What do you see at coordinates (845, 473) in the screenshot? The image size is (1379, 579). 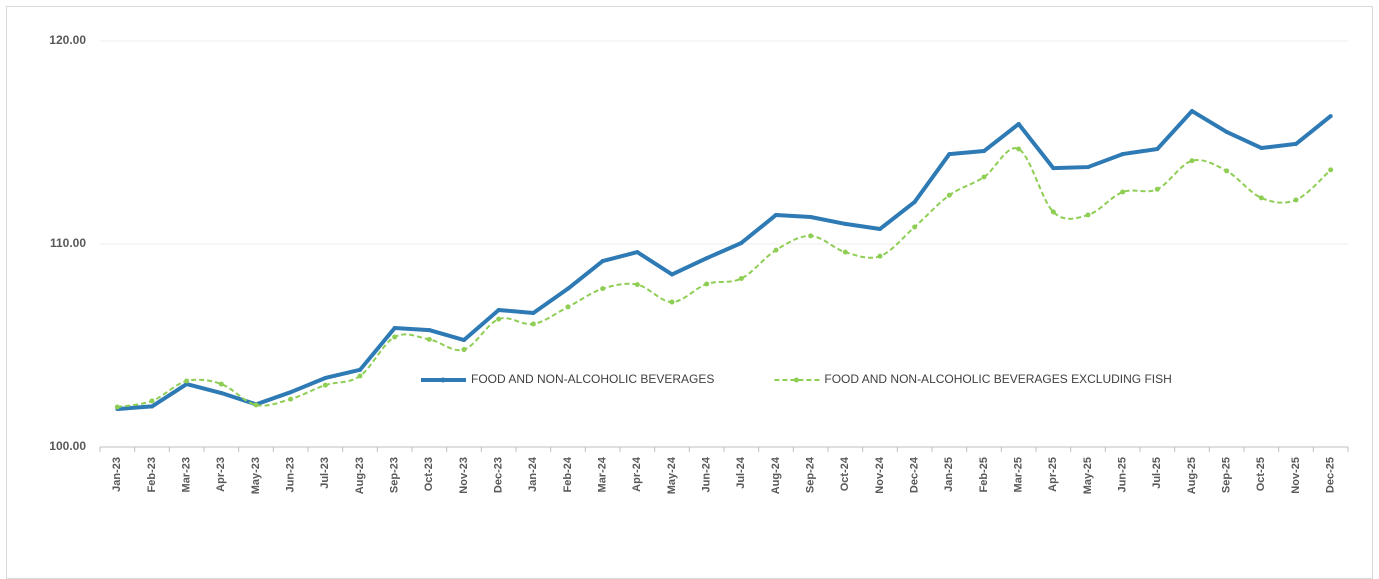 I see `x-tick-label: Oct-24` at bounding box center [845, 473].